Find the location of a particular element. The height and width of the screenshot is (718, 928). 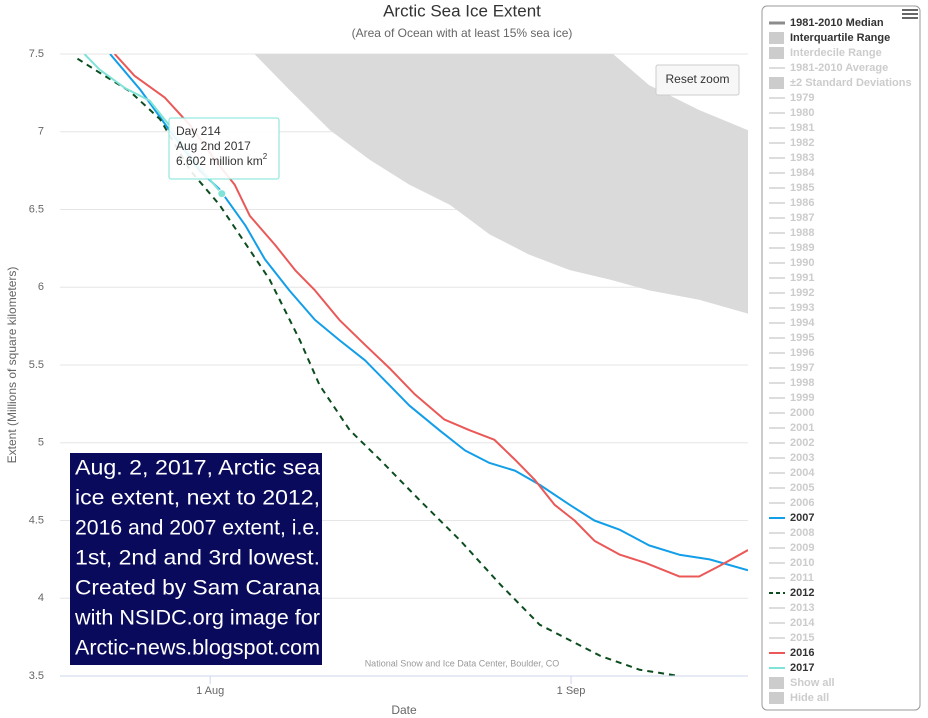

reset-zoom-text: Reset zoom is located at coordinates (697, 79).